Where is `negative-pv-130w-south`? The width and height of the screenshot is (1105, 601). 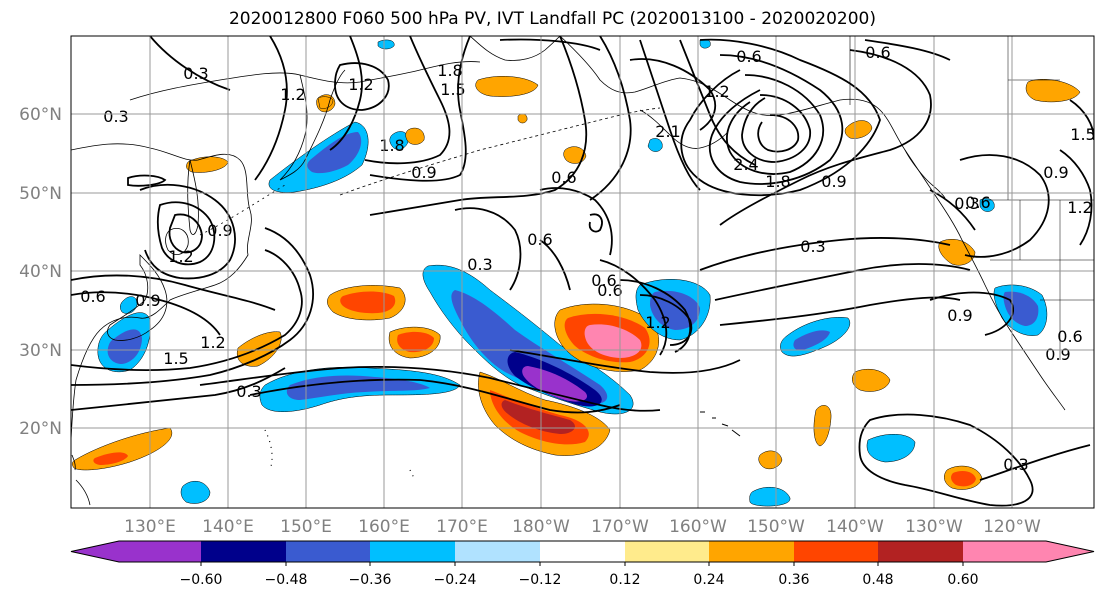 negative-pv-130w-south is located at coordinates (891, 448).